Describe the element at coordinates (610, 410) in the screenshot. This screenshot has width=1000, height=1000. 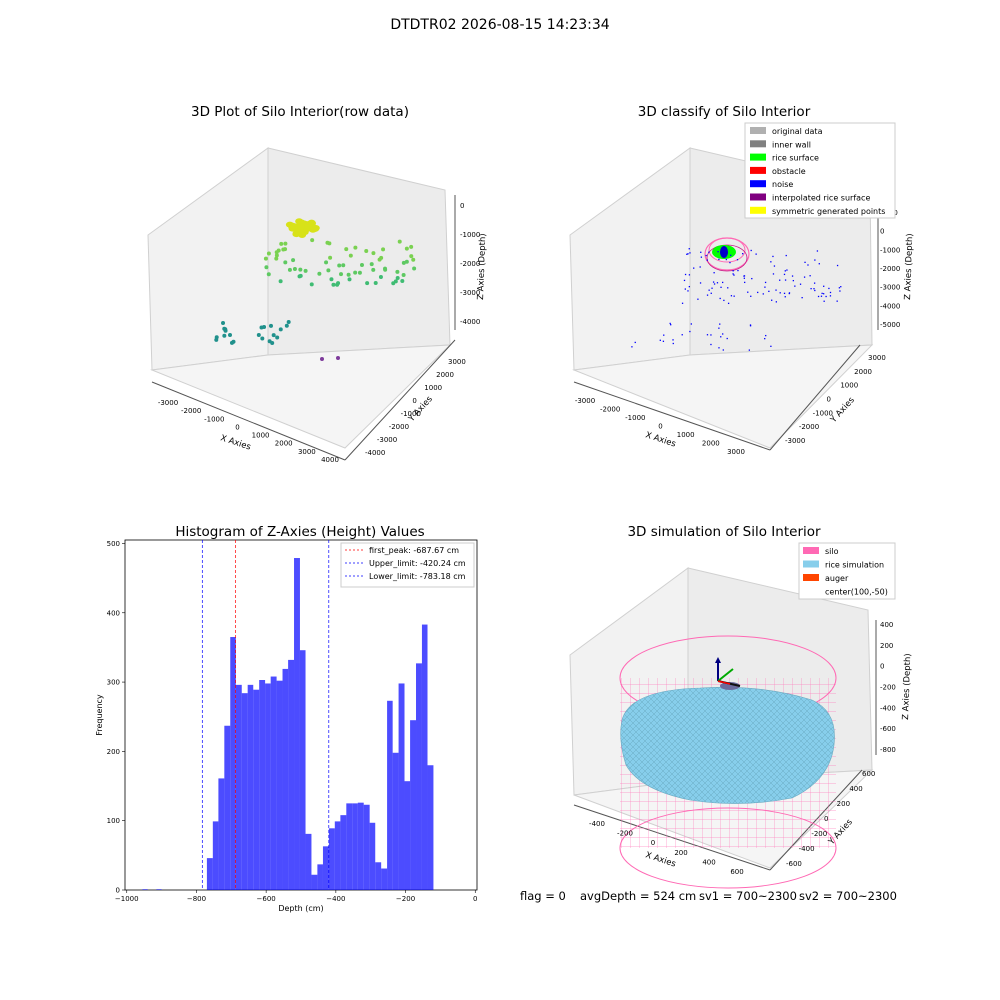
I see `p2-xtick-1: -2000` at that location.